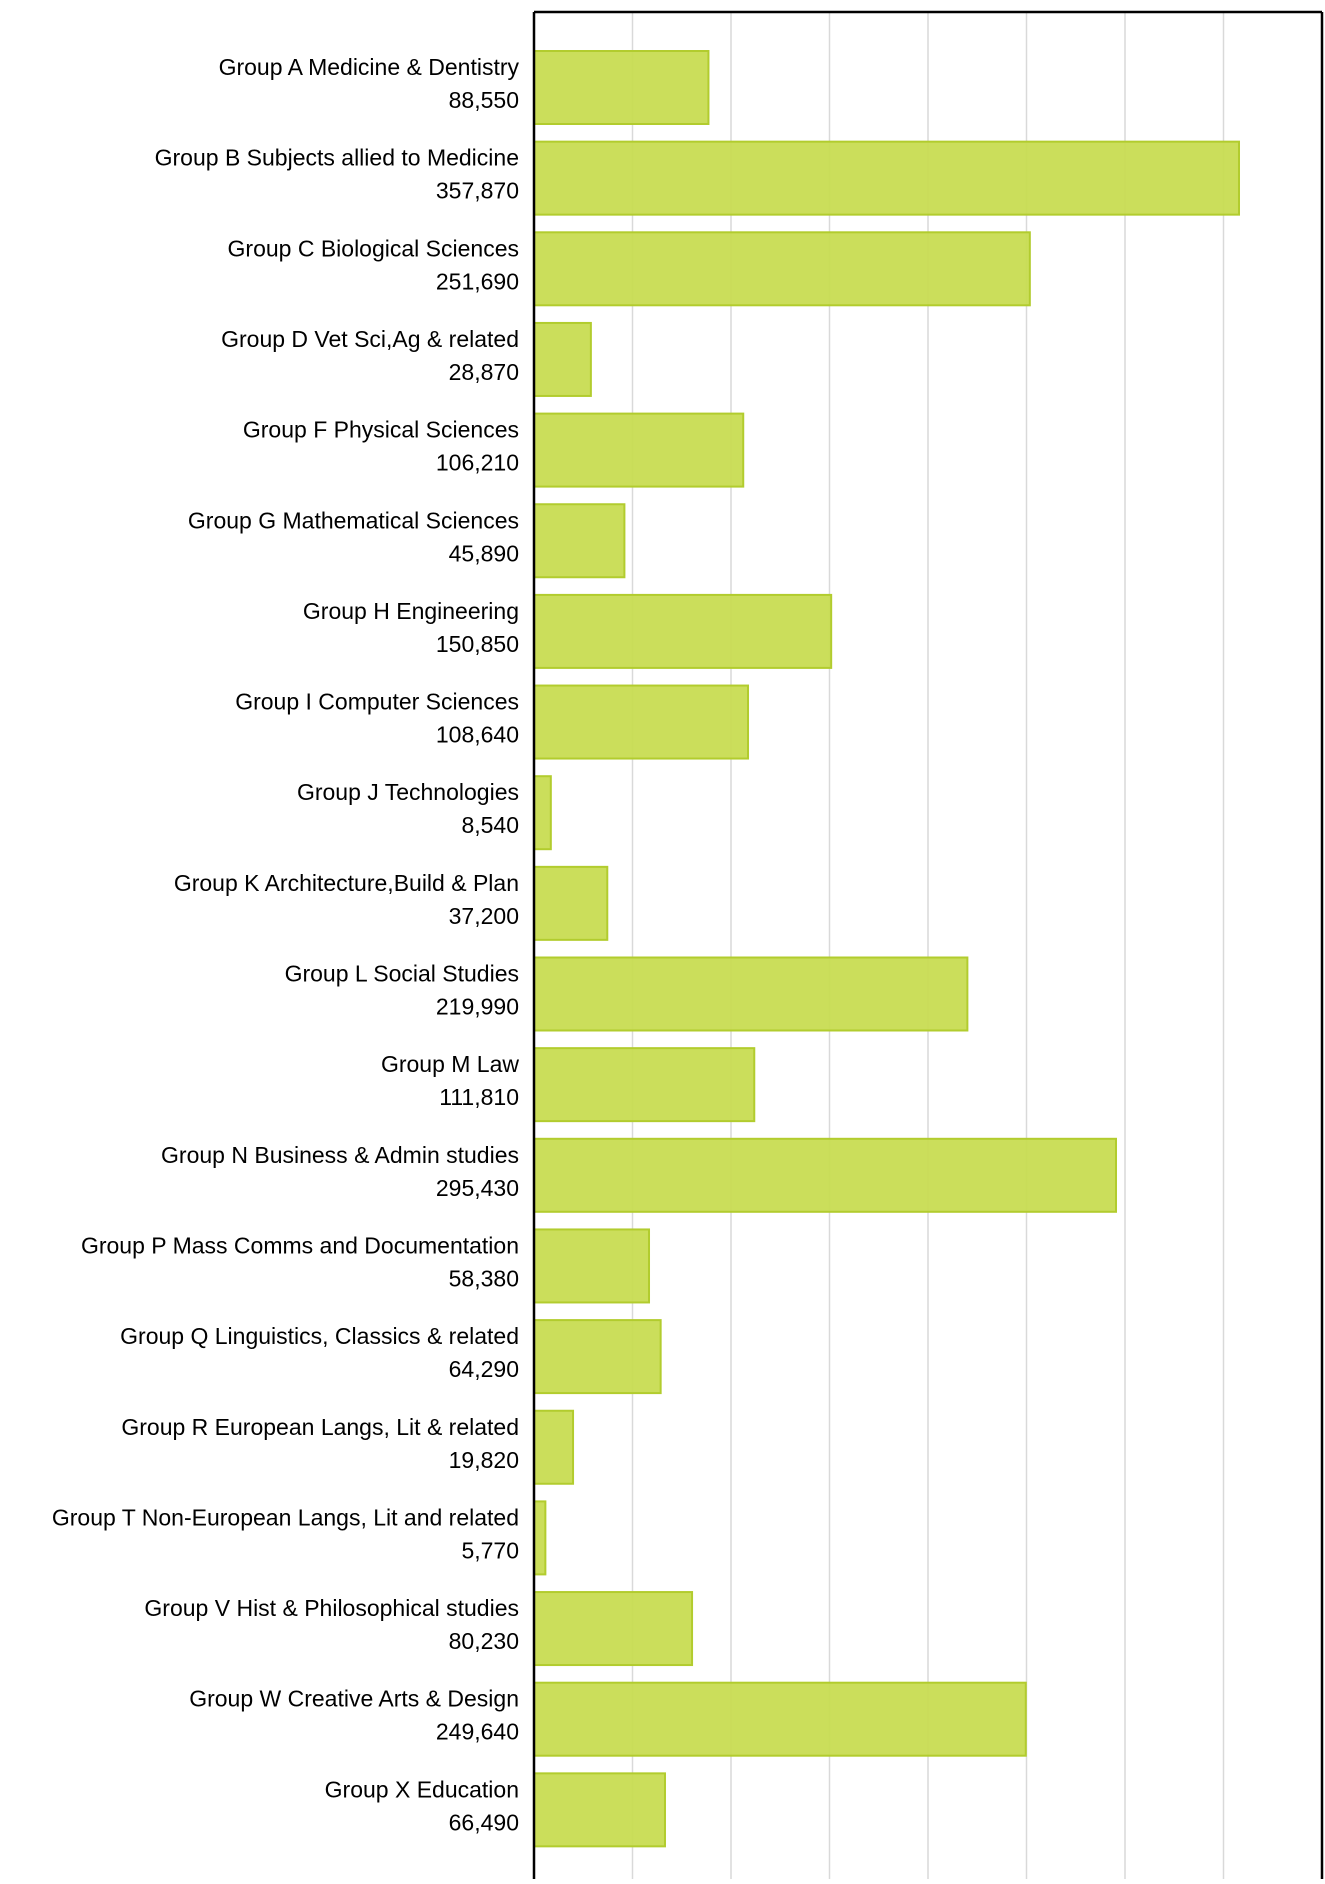 The image size is (1325, 1884). I want to click on value-label: 251,690, so click(477, 281).